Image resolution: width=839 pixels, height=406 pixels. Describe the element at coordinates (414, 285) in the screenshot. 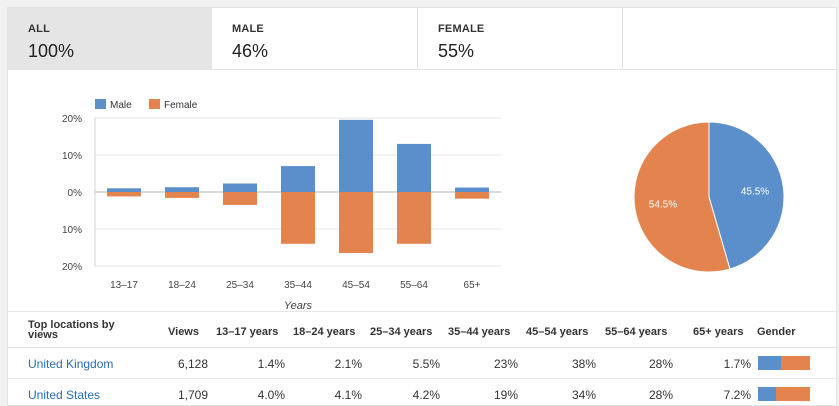

I see `x-tick-label: 55–64` at that location.